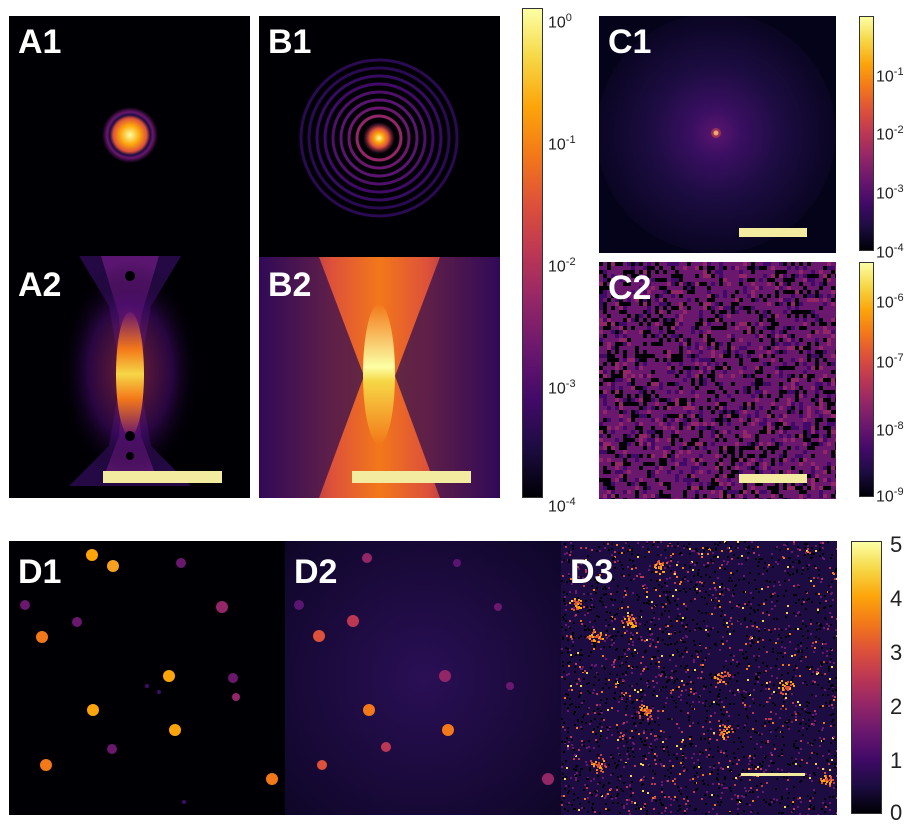 Image resolution: width=916 pixels, height=825 pixels. I want to click on colorbar-c2-tick: 10⁻⁷, so click(890, 360).